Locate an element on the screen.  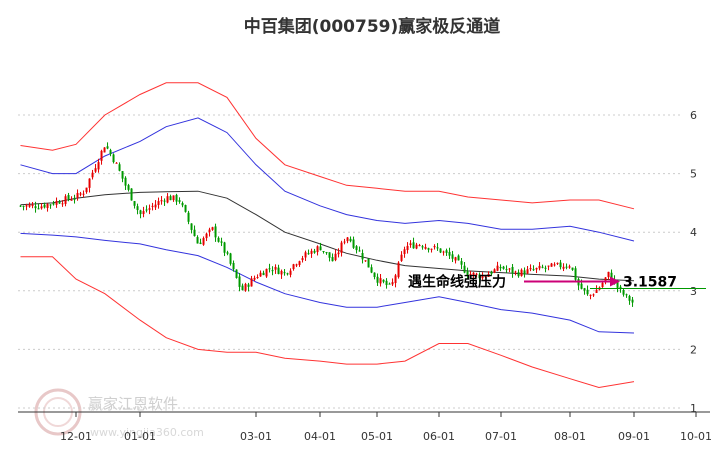
arrow-head-icon is located at coordinates (615, 281).